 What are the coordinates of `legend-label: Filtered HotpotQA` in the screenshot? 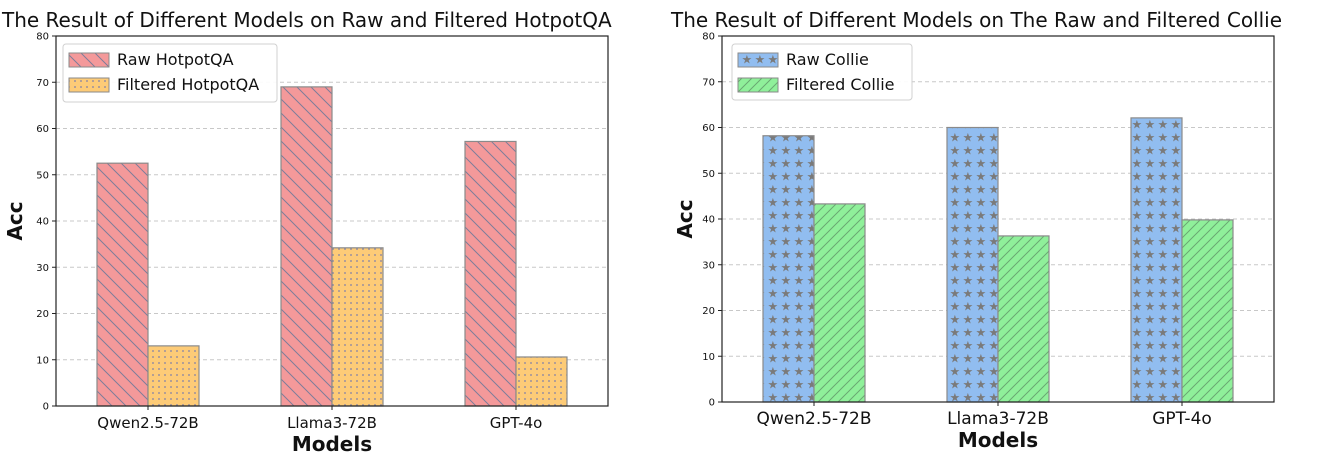 It's located at (188, 84).